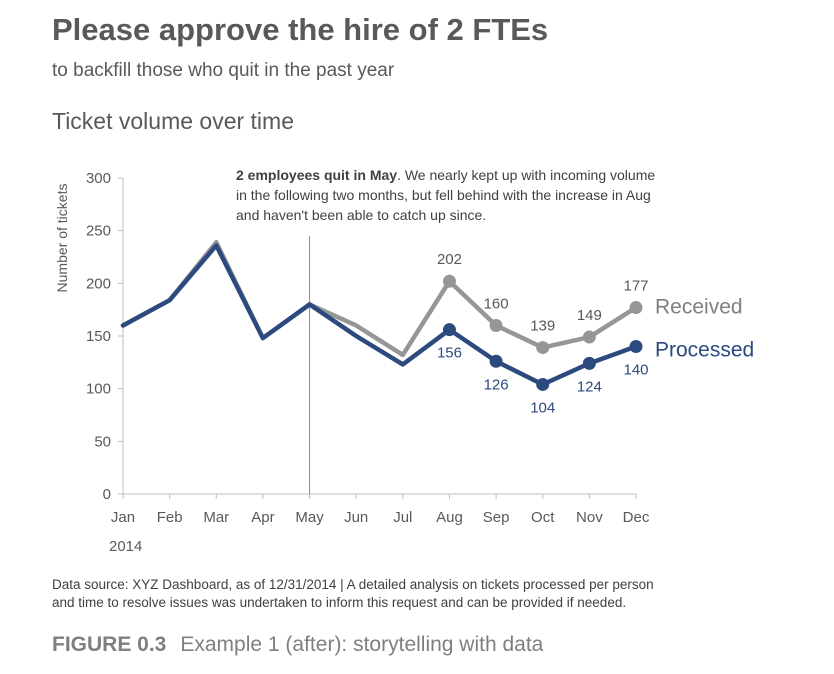 This screenshot has width=834, height=674. Describe the element at coordinates (316, 175) in the screenshot. I see `annotation-bold-text: 2 employees quit in May` at that location.